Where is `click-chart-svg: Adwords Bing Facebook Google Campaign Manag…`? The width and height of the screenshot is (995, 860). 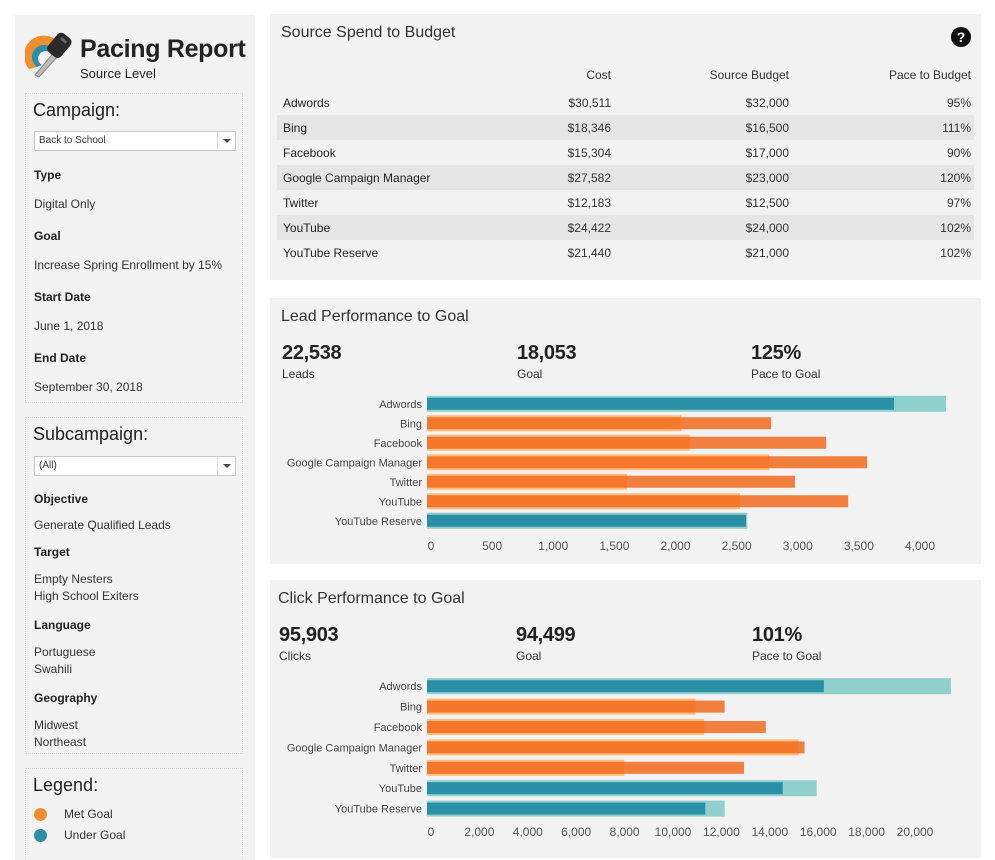
click-chart-svg: Adwords Bing Facebook Google Campaign Manag… is located at coordinates (619, 758).